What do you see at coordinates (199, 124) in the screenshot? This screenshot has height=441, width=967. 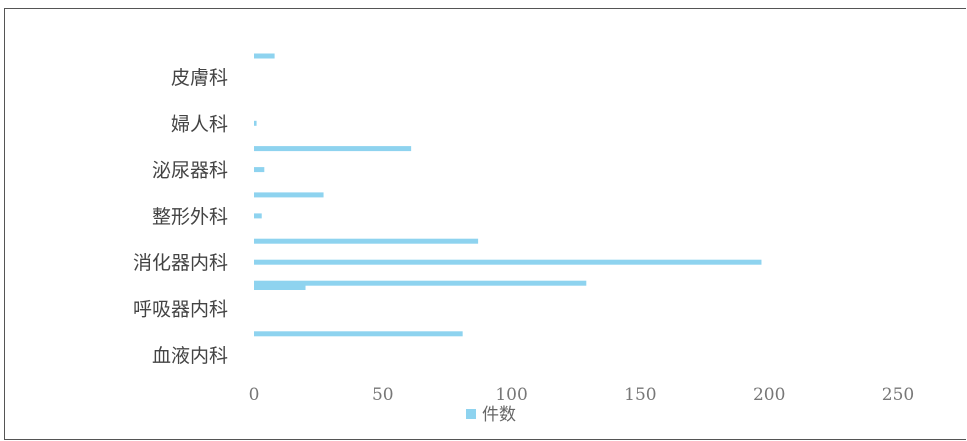 I see `category-label: 婦人科` at bounding box center [199, 124].